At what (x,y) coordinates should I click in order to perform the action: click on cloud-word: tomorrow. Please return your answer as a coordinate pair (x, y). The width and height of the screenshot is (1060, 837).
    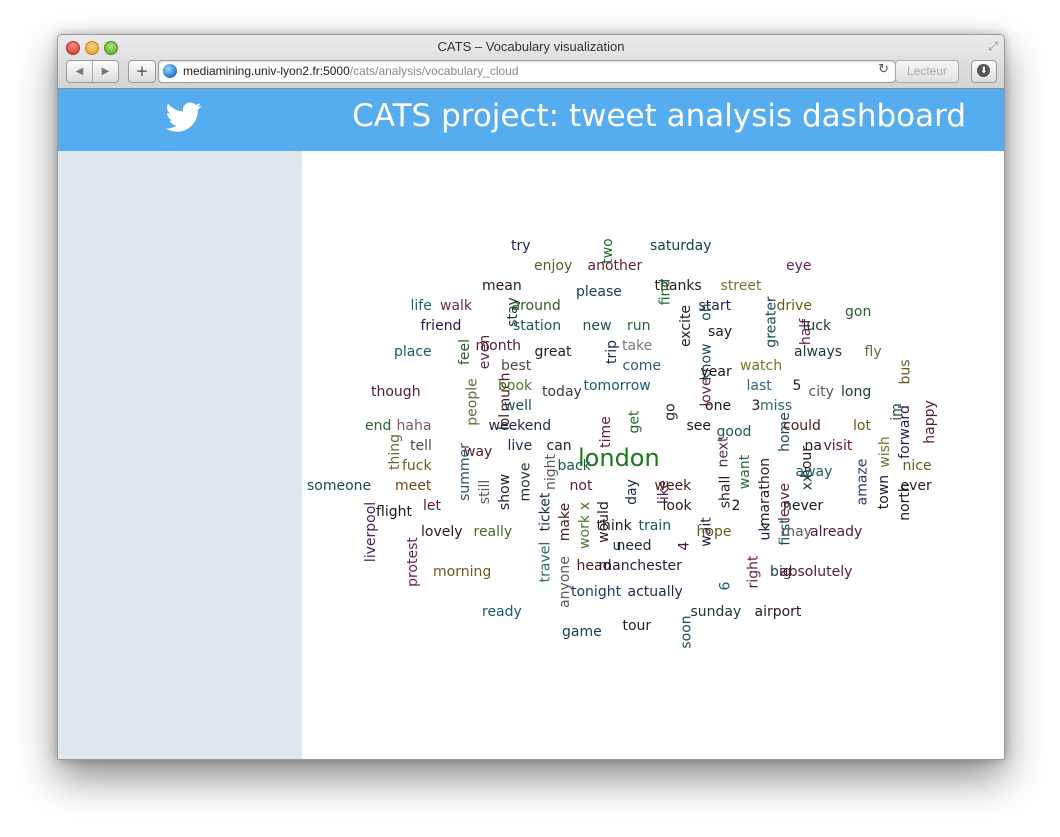
    Looking at the image, I should click on (617, 386).